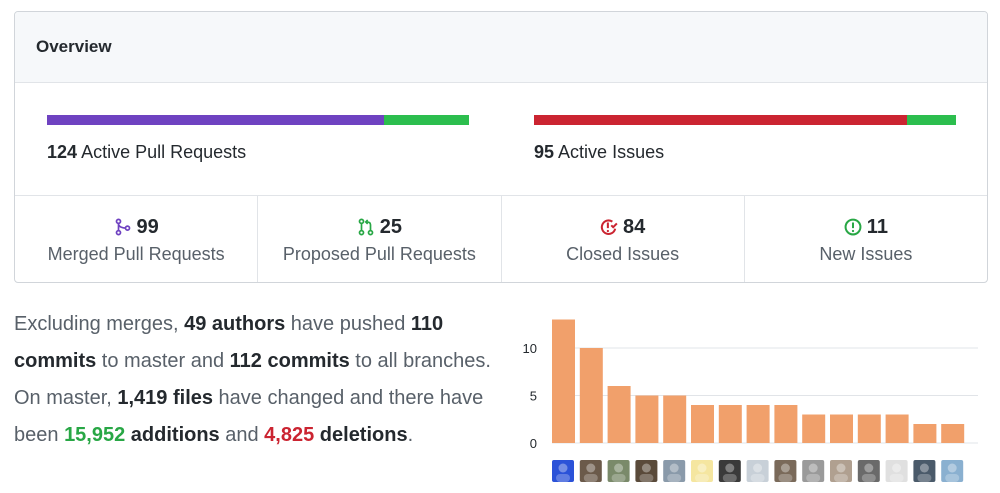  What do you see at coordinates (745, 139) in the screenshot?
I see `issues-summary: 95 Active Issues` at bounding box center [745, 139].